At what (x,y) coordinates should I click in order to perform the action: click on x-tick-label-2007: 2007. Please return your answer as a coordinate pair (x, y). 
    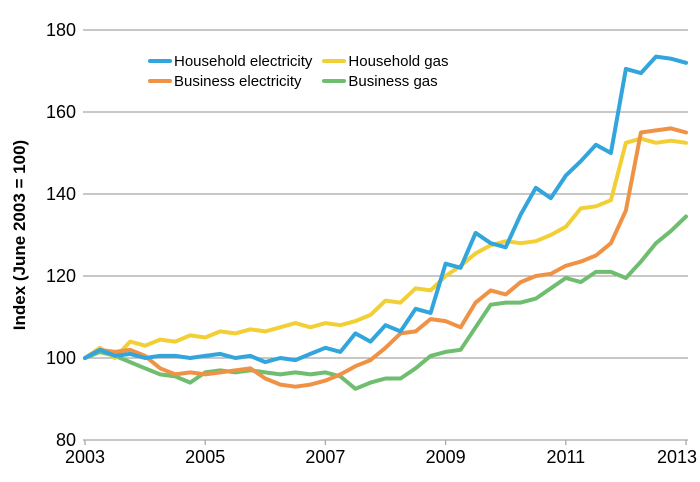
    Looking at the image, I should click on (325, 457).